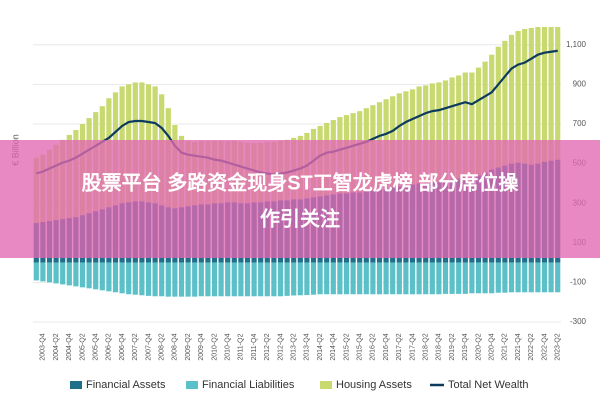 This screenshot has height=400, width=600. Describe the element at coordinates (399, 346) in the screenshot. I see `x-tick-label: 2017-Q2` at that location.